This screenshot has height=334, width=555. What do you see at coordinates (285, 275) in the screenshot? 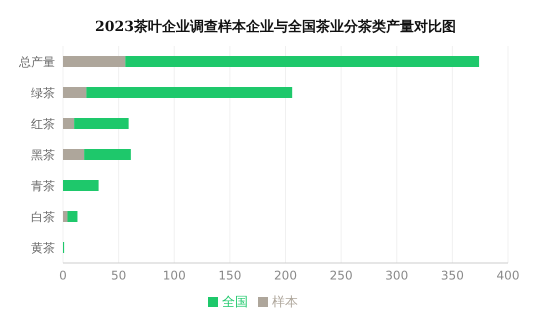
I see `x-tick-label: 200` at bounding box center [285, 275].